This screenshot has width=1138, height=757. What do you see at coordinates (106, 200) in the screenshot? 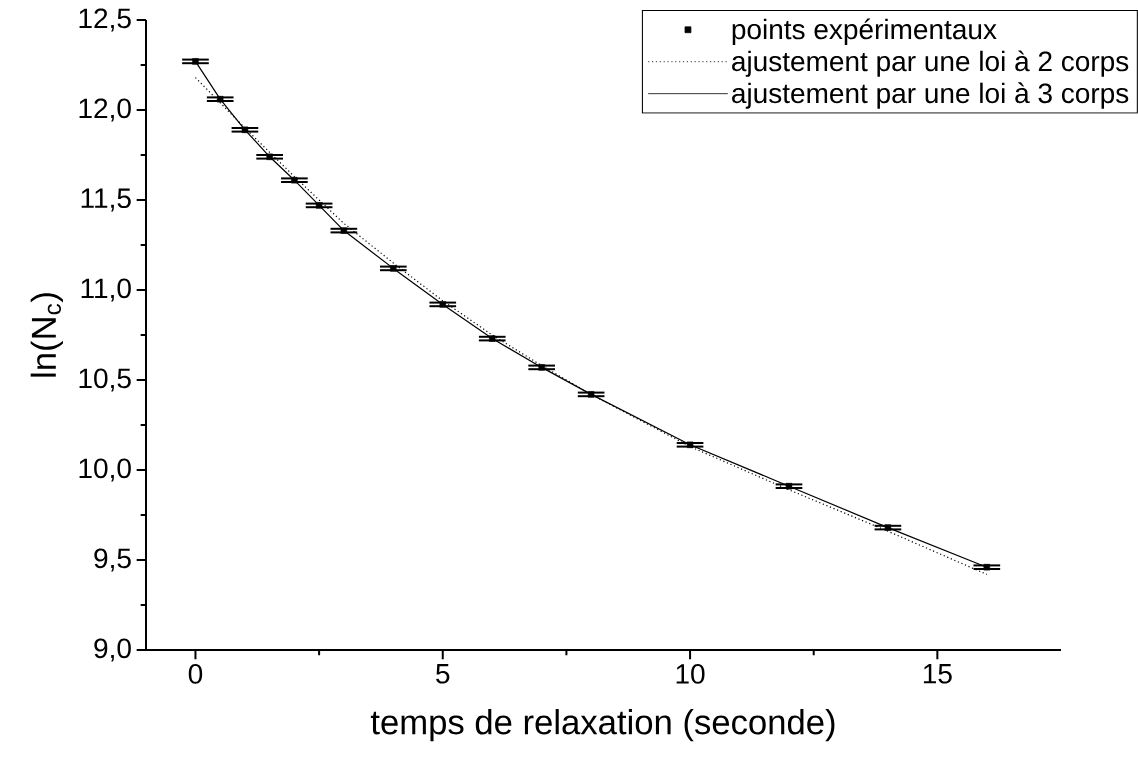
I see `y-tick-label: 11,5` at bounding box center [106, 200].